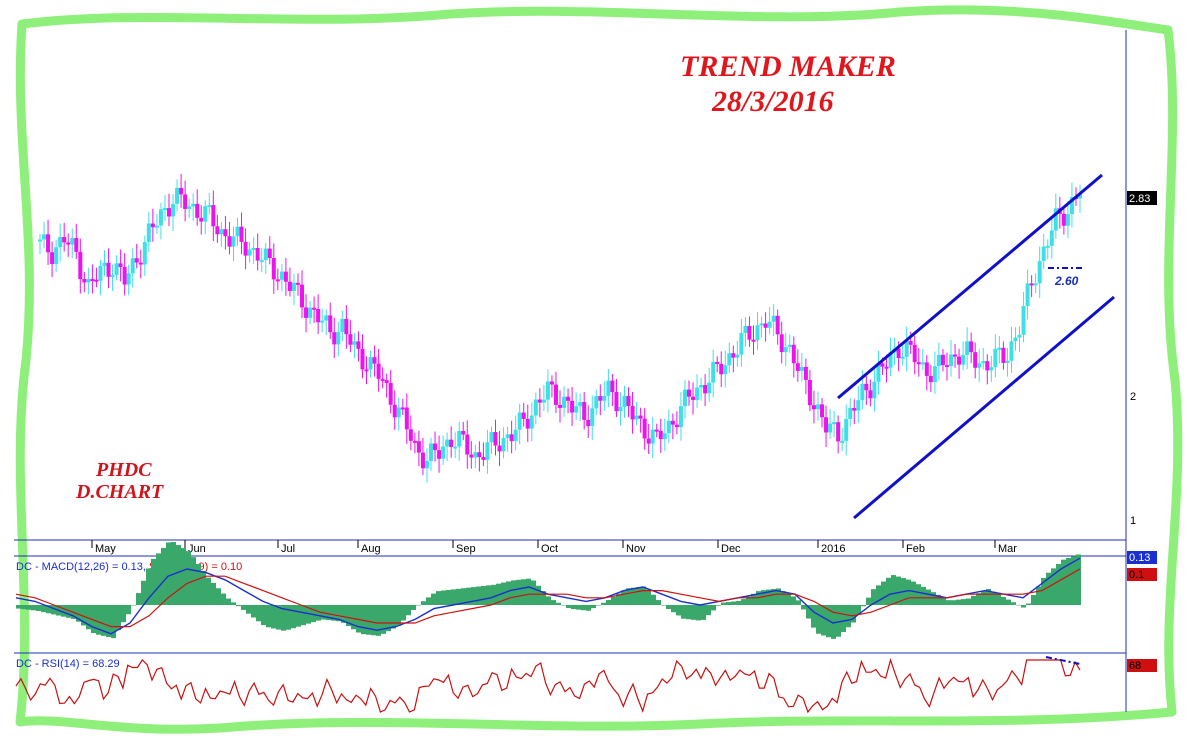 The width and height of the screenshot is (1187, 741). What do you see at coordinates (1135, 666) in the screenshot?
I see `rsi-value-tag: 68` at bounding box center [1135, 666].